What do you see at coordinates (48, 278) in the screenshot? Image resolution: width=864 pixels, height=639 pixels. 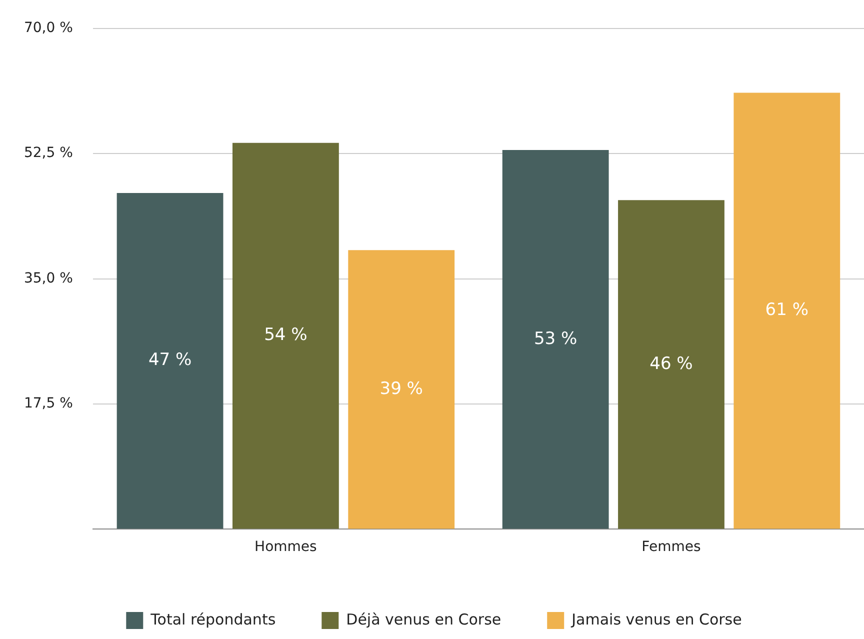 I see `y-tick-label: 35,0 %` at bounding box center [48, 278].